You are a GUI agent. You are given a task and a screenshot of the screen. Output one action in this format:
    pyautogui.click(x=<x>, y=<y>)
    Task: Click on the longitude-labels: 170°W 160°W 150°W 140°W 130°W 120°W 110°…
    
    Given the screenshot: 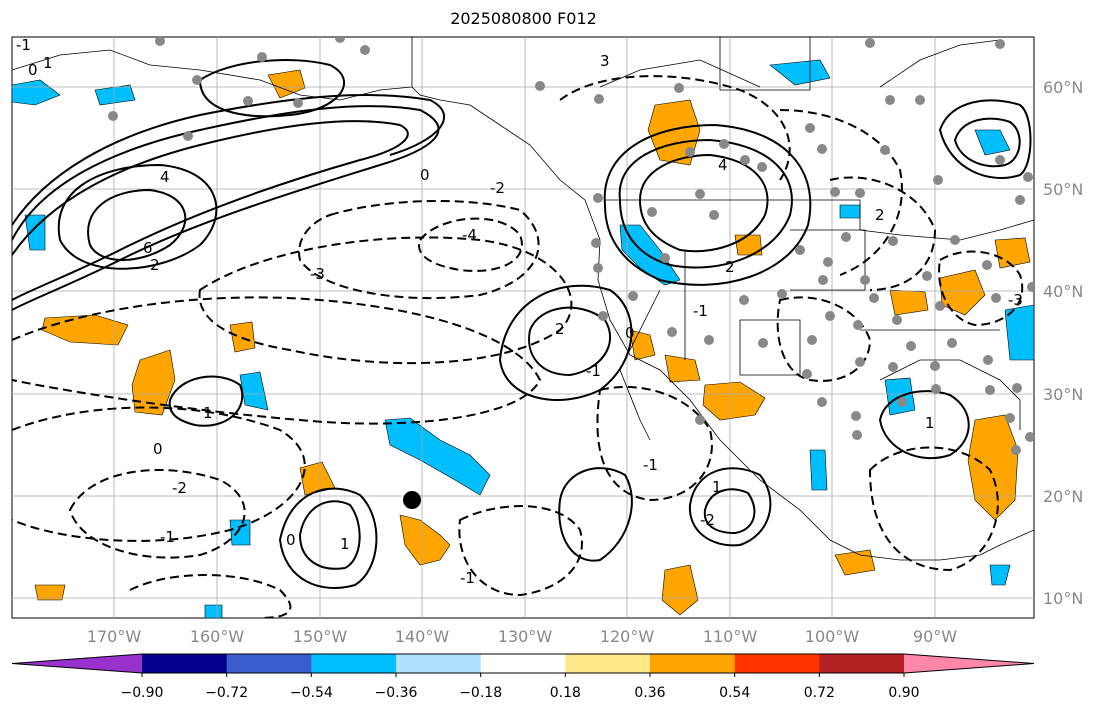 What is the action you would take?
    pyautogui.click(x=522, y=636)
    